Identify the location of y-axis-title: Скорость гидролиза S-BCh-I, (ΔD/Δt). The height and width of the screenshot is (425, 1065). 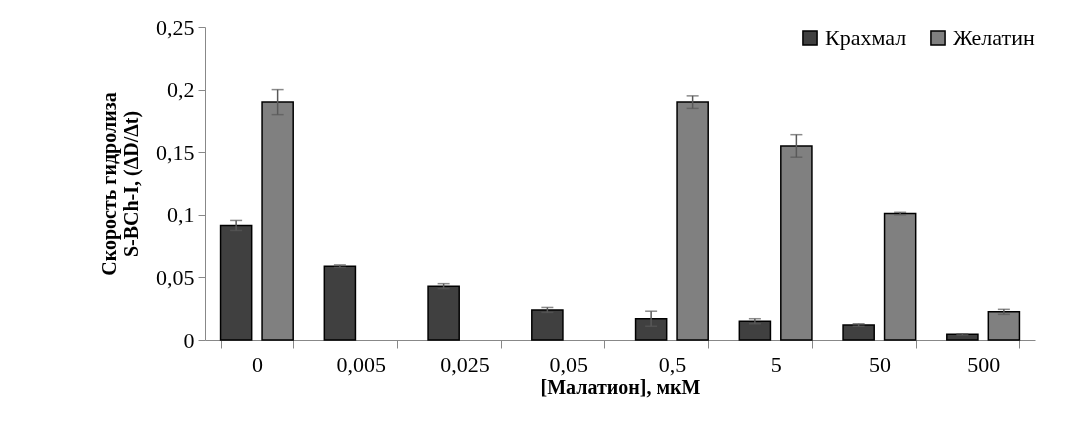
(120, 184).